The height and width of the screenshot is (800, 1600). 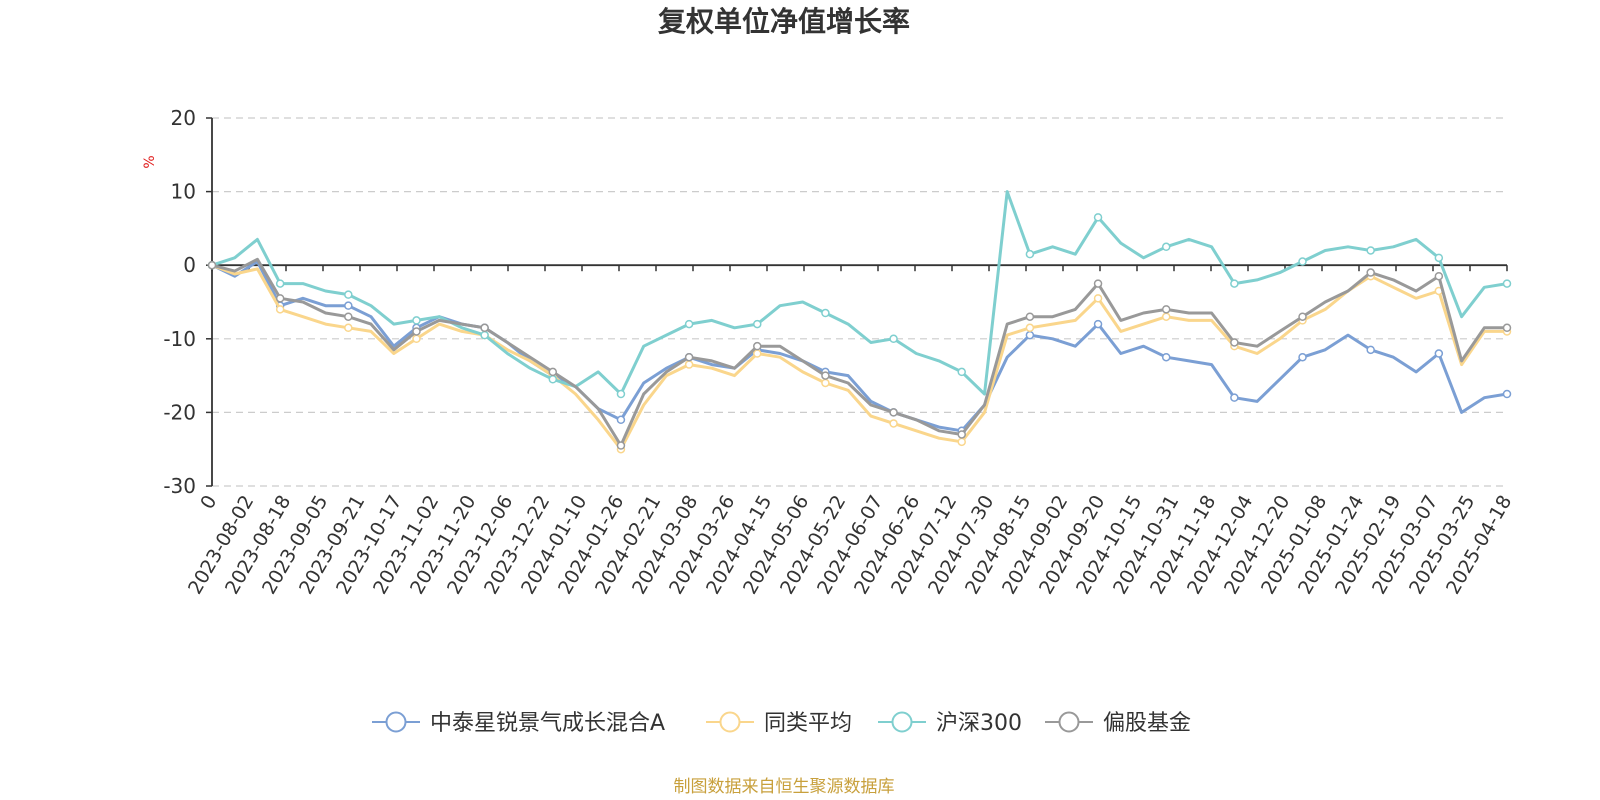 I want to click on chart-title: 复权单位净值增长率, so click(x=784, y=21).